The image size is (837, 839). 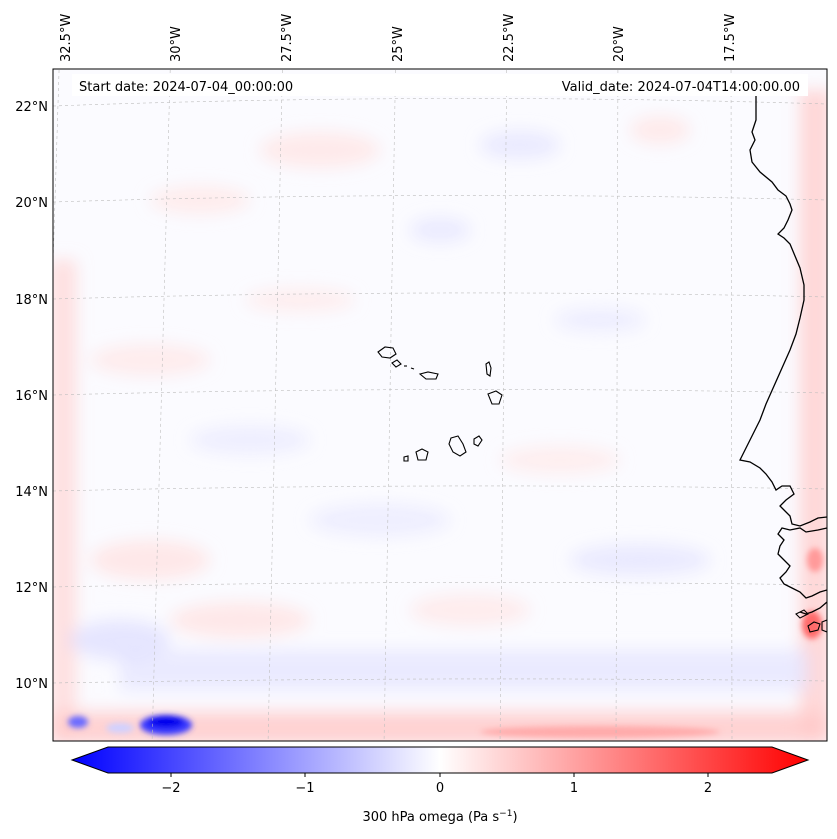 I want to click on parallel-16n, so click(x=440, y=392).